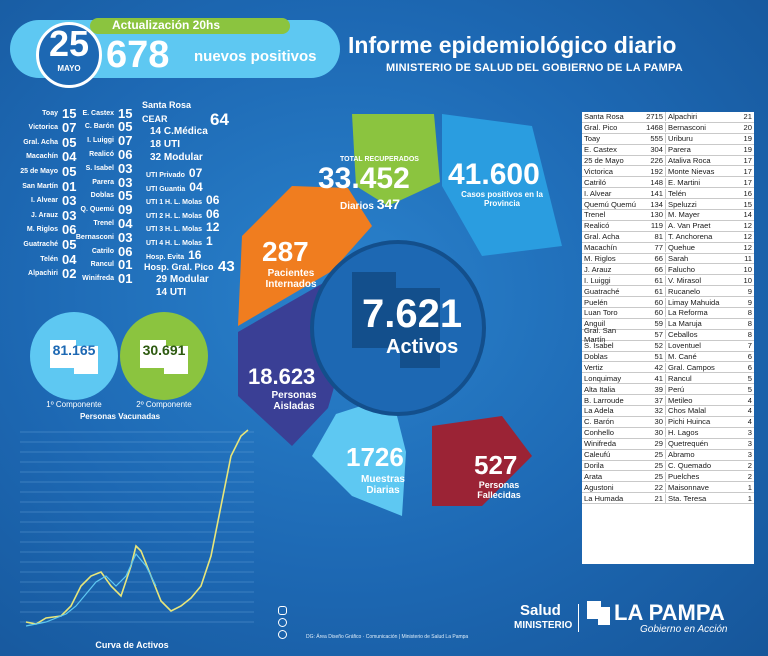 The image size is (768, 656). I want to click on table-row: Trenel 130 M. Mayer 14, so click(668, 215).